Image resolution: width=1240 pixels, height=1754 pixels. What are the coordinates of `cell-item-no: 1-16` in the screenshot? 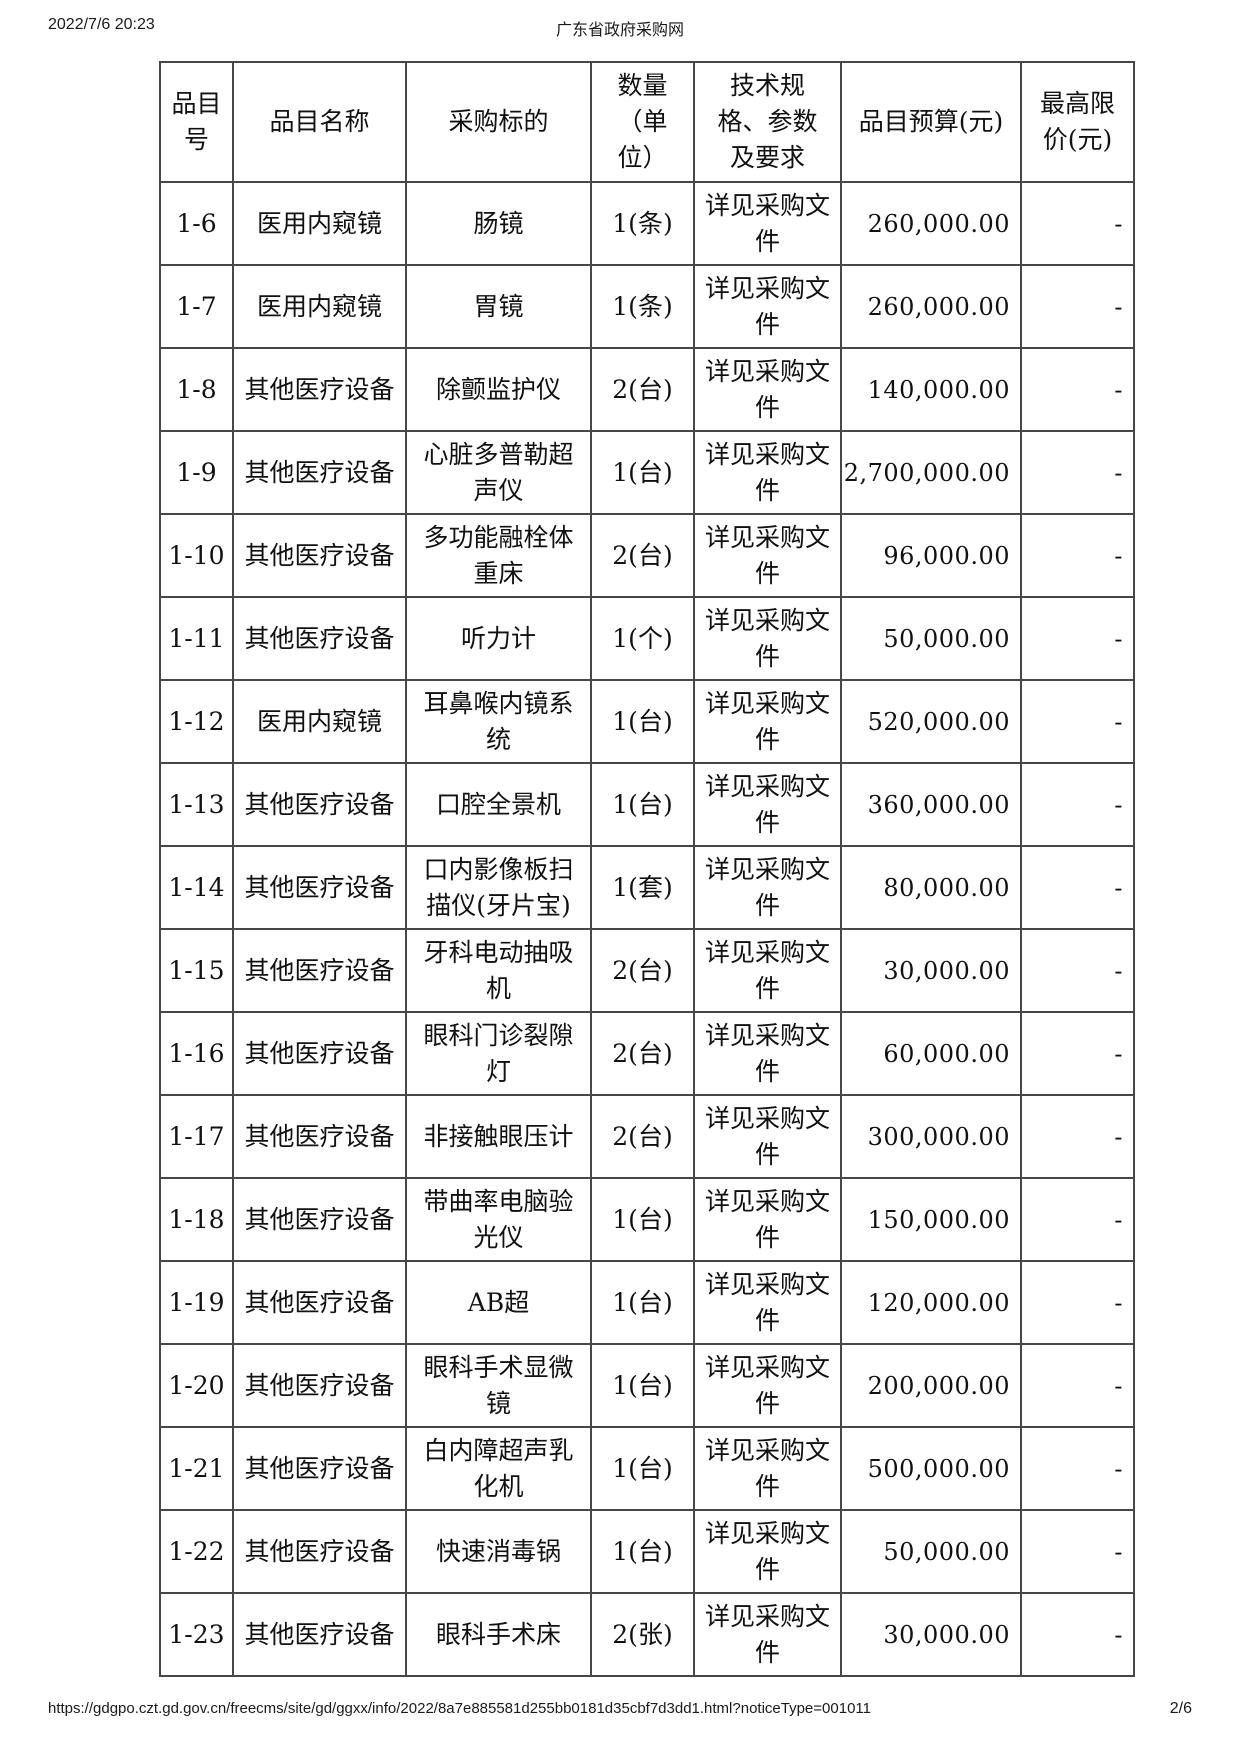 It's located at (196, 1053).